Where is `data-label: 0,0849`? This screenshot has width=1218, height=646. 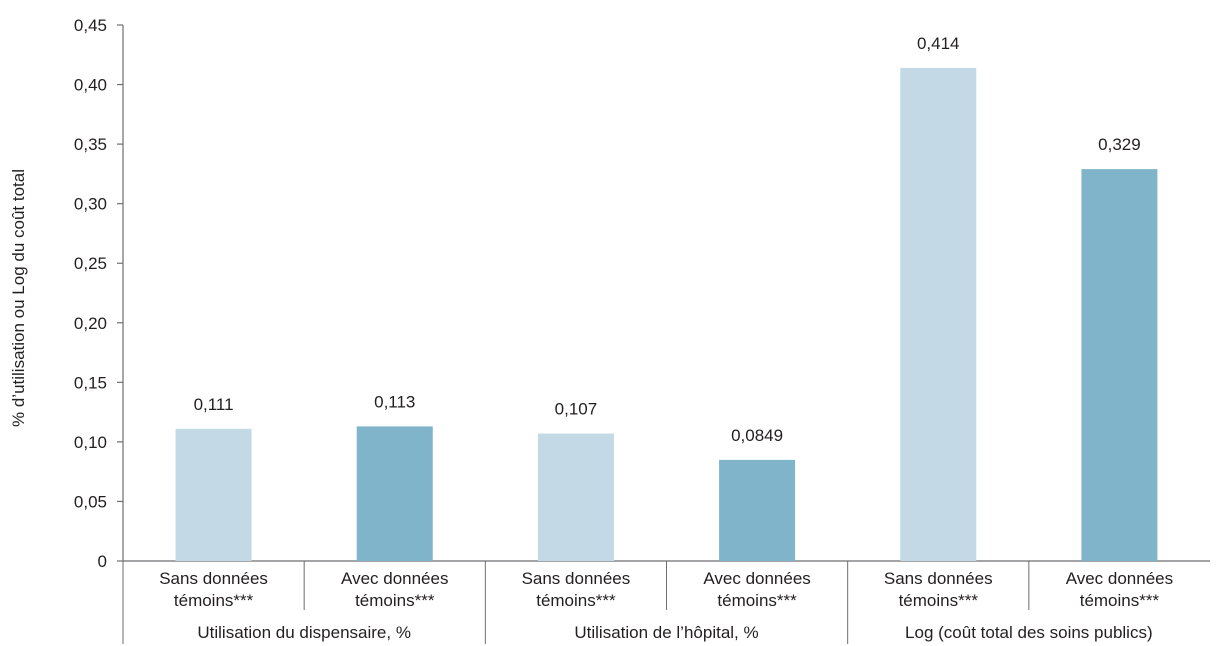
data-label: 0,0849 is located at coordinates (757, 435).